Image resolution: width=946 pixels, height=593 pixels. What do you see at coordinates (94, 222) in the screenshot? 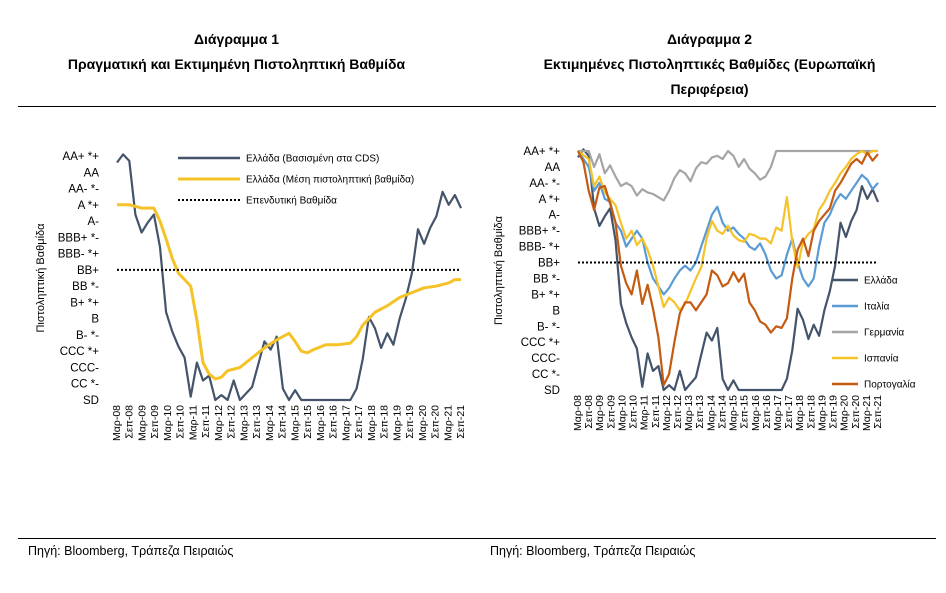
I see `chart-1-y-tick-label: A-` at bounding box center [94, 222].